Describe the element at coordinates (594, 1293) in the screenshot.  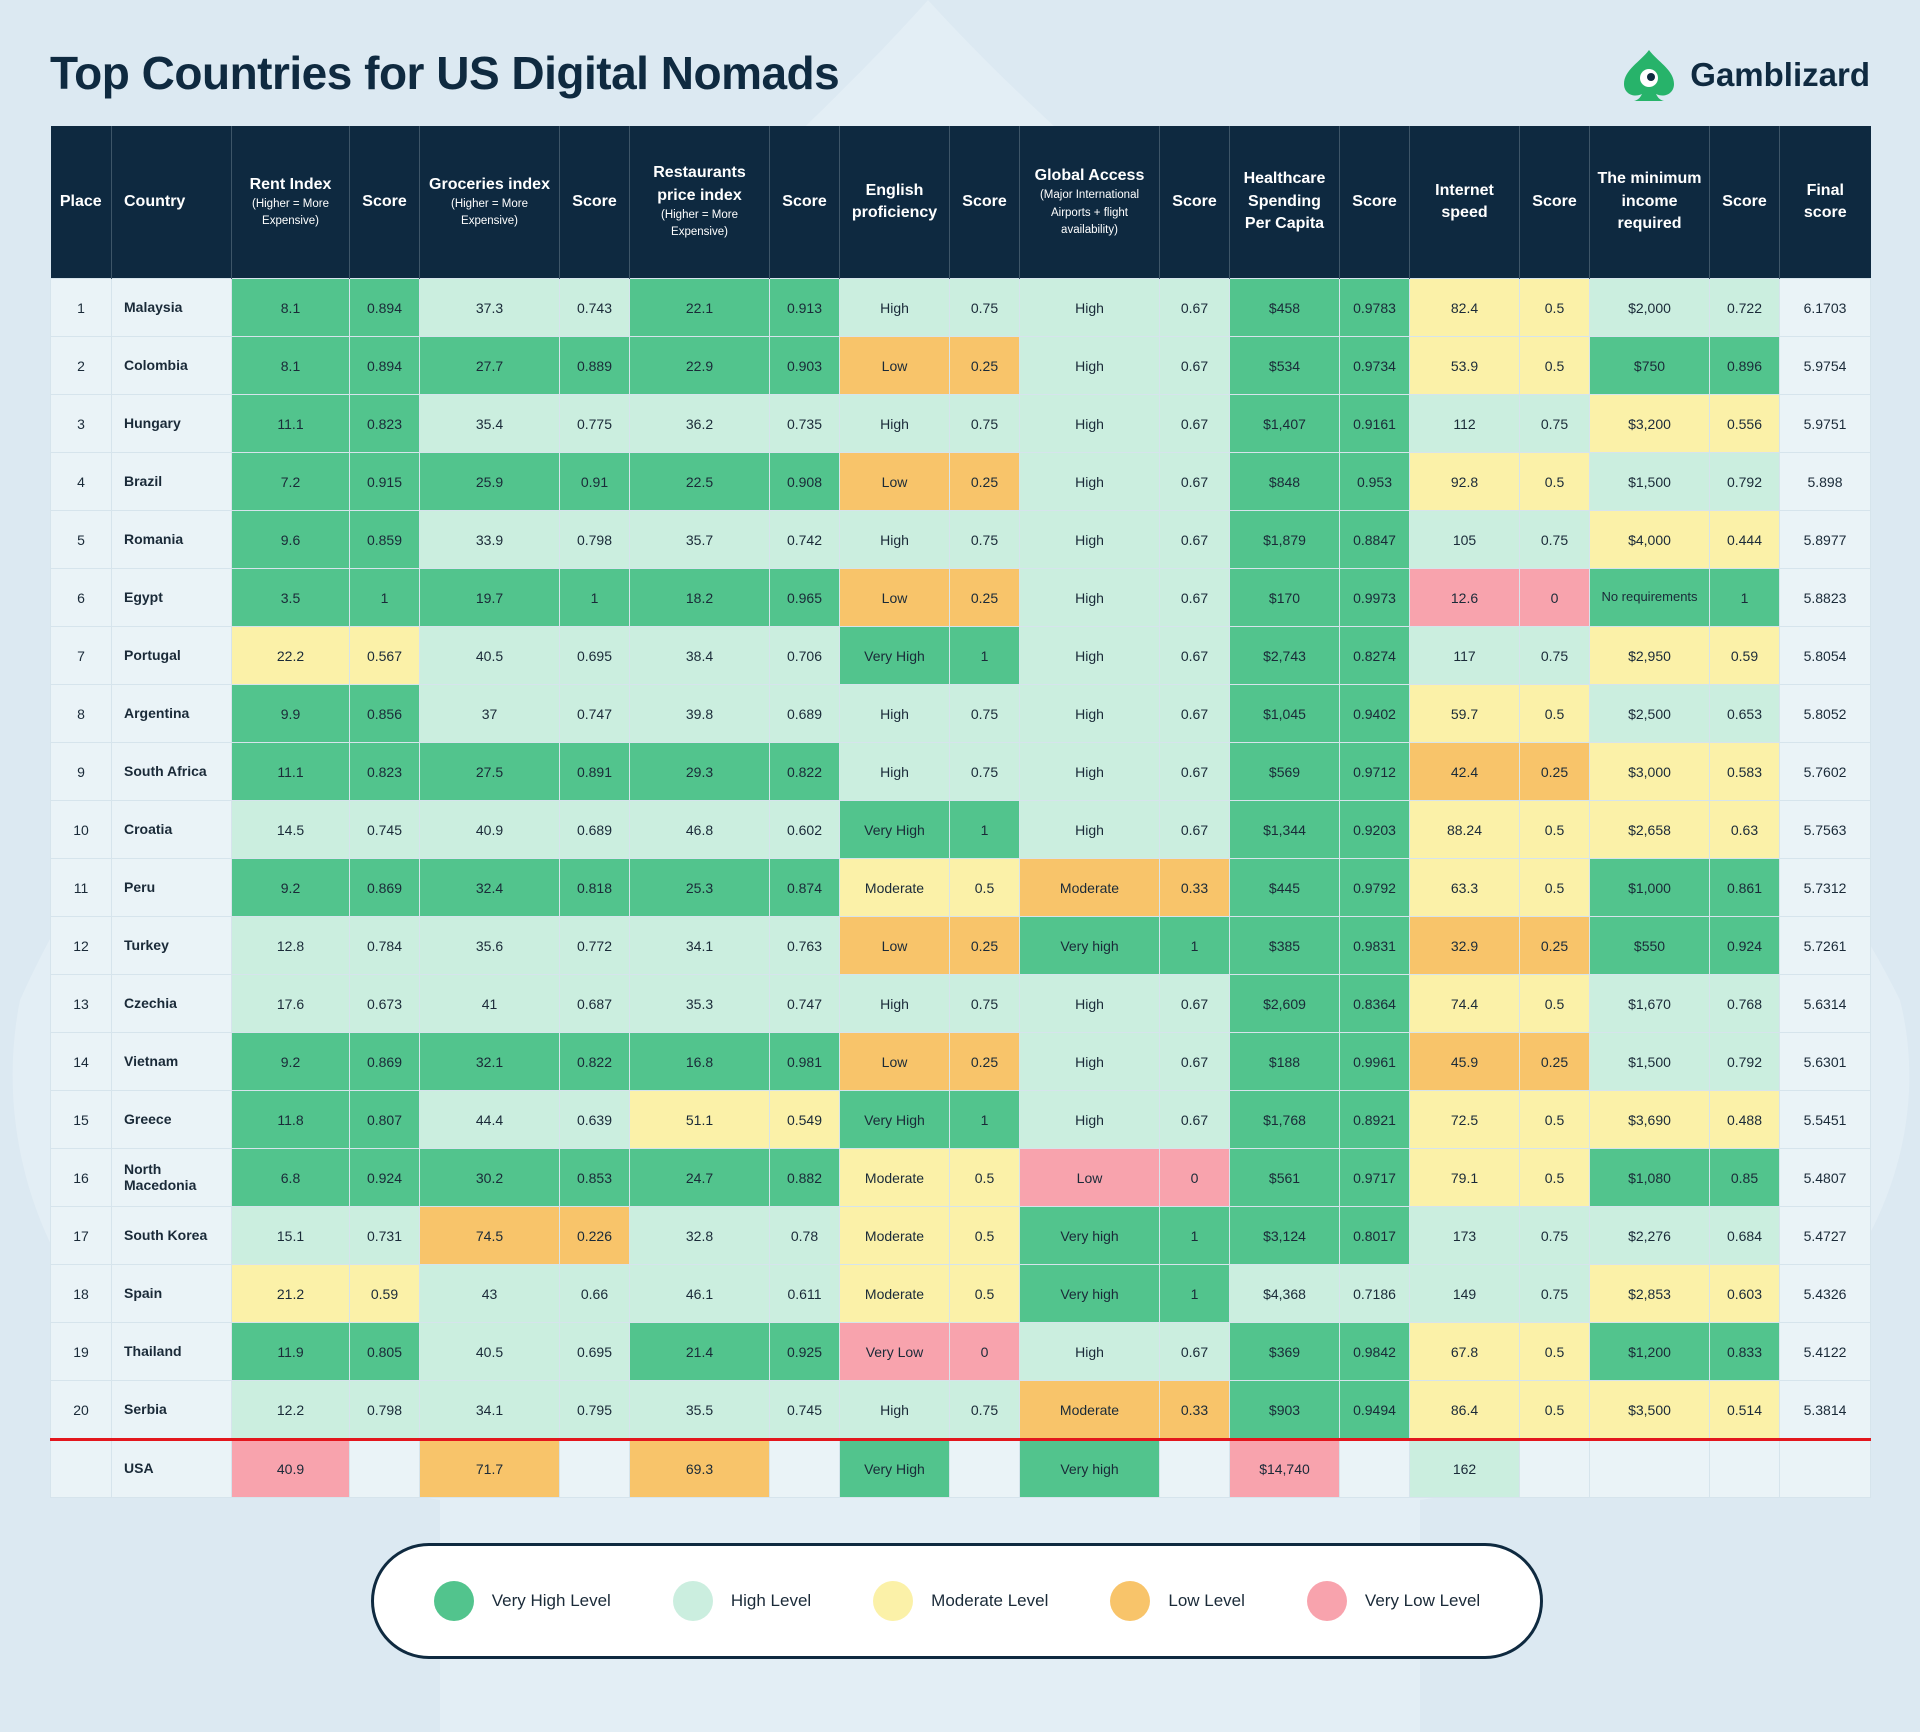
I see `groceries-score-cell: 0.66` at that location.